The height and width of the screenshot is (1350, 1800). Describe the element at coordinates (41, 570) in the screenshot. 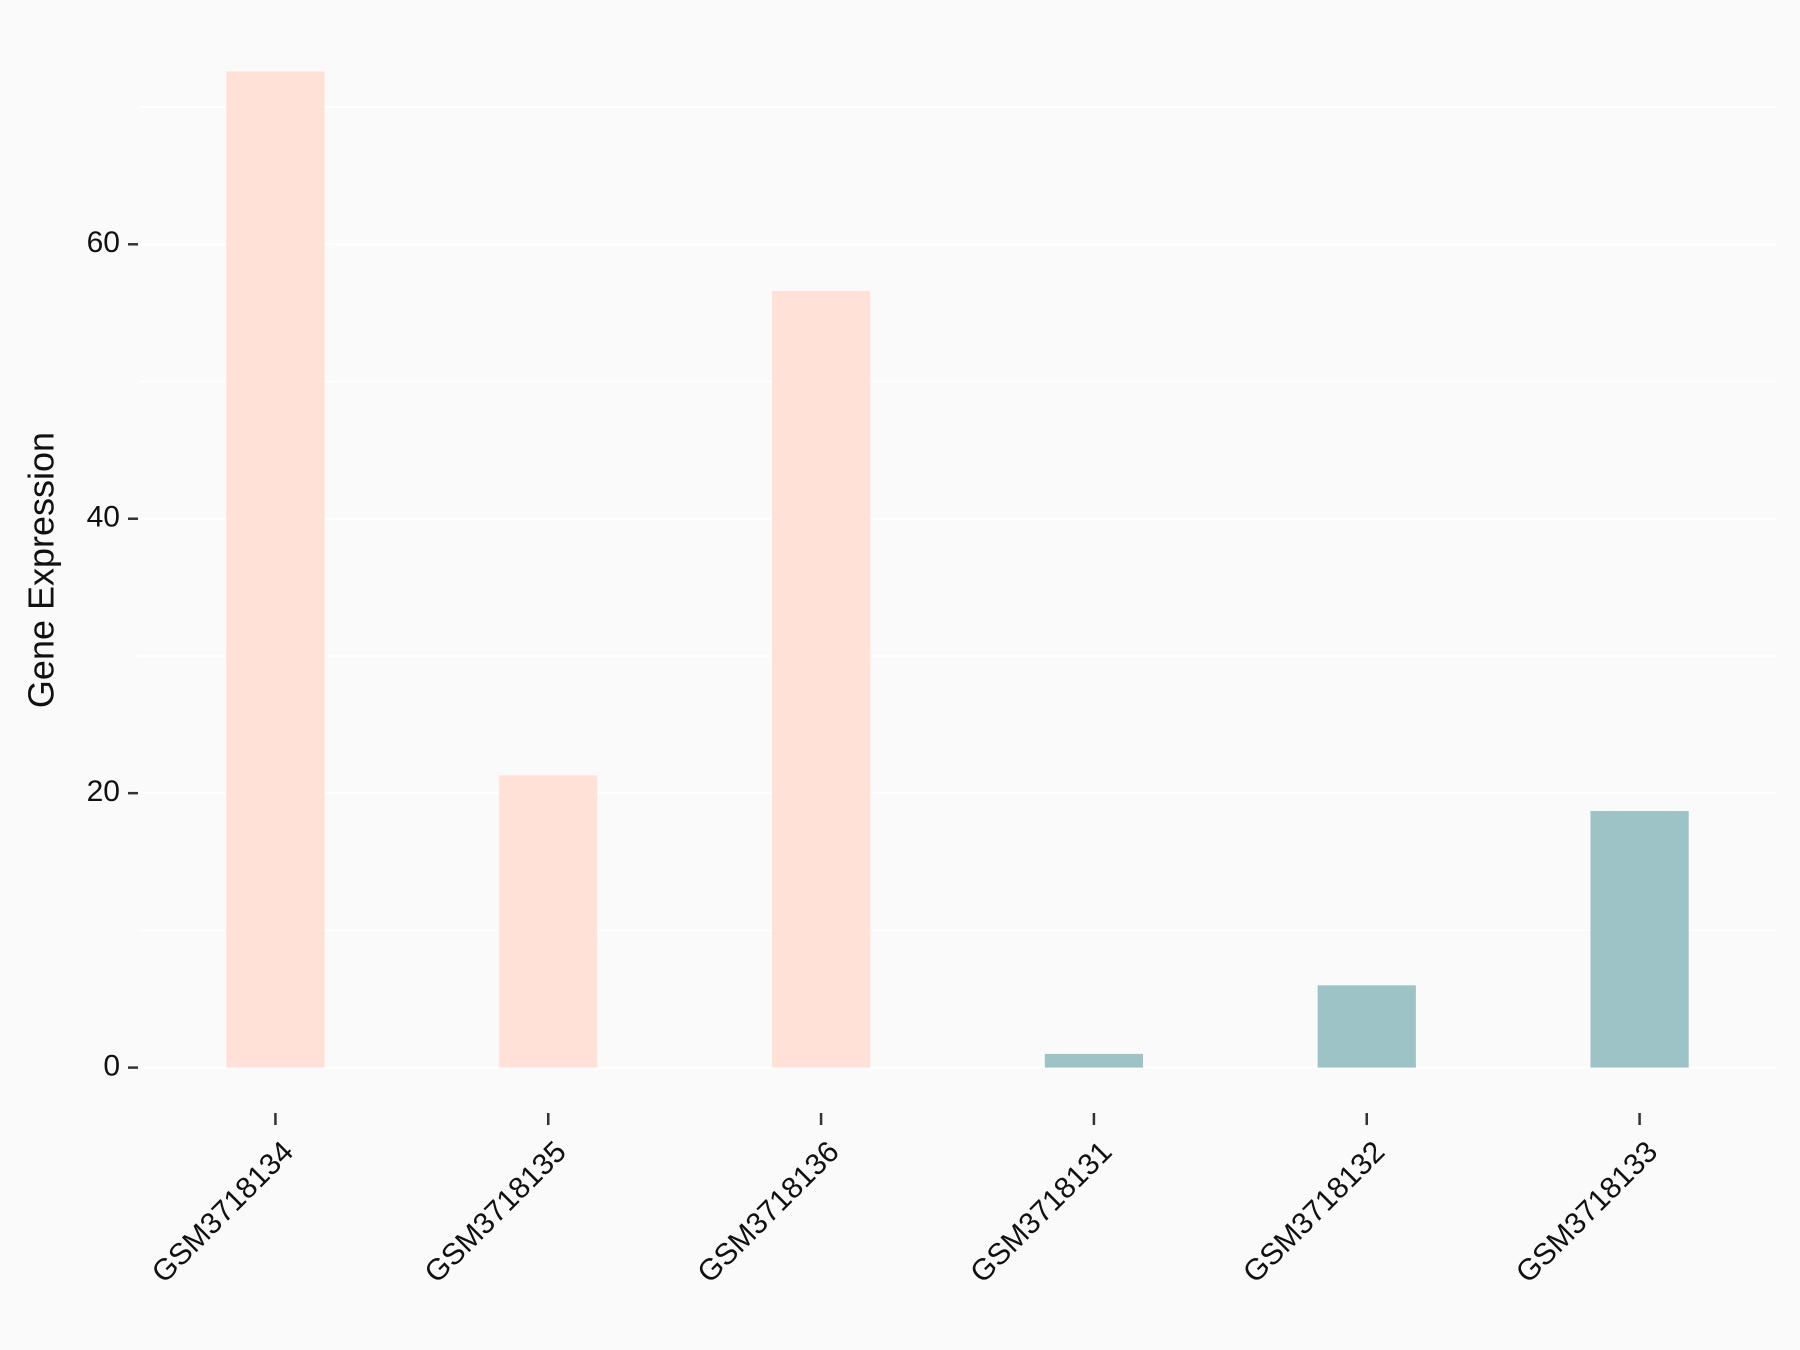

I see `y-axis-label: Gene Expression` at that location.